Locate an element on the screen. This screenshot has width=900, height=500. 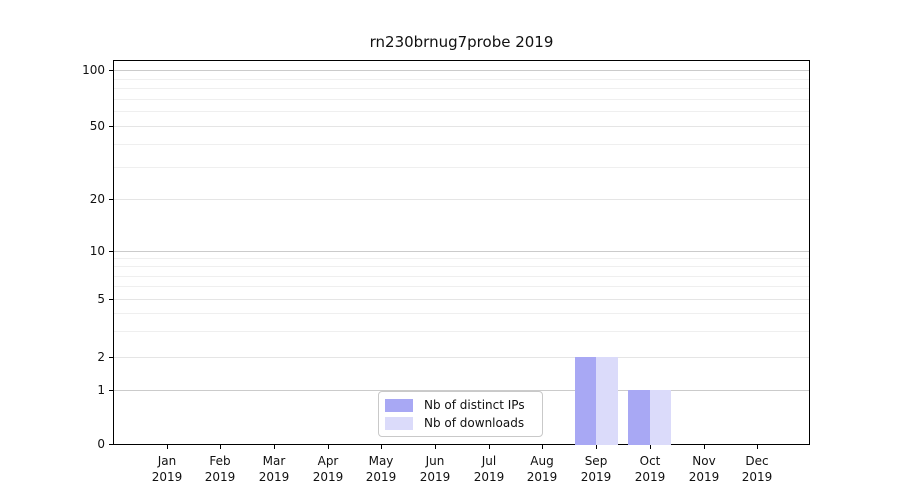
x-tick-label-sep: Sep 2019 is located at coordinates (596, 469).